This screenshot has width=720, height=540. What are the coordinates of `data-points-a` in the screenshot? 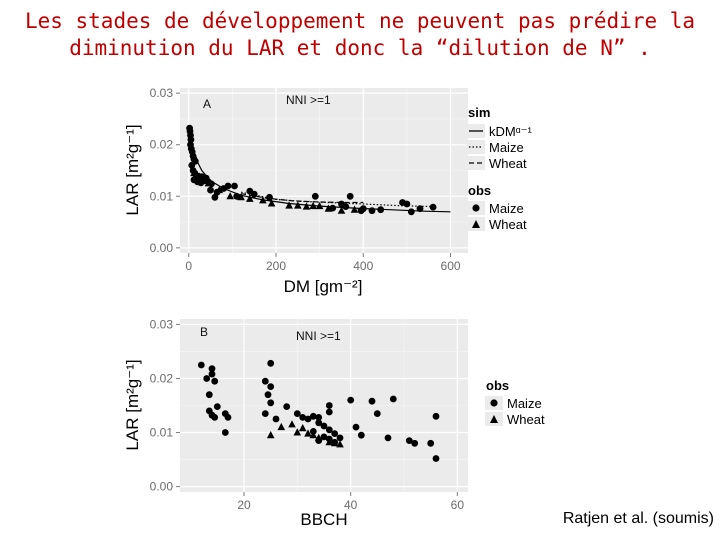 It's located at (311, 170).